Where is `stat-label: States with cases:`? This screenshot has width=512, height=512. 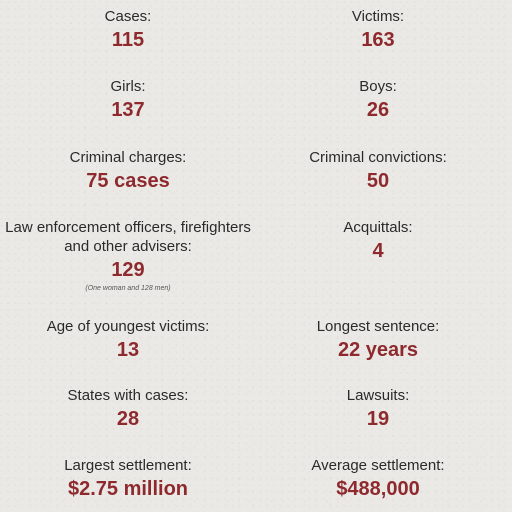 stat-label: States with cases: is located at coordinates (128, 395).